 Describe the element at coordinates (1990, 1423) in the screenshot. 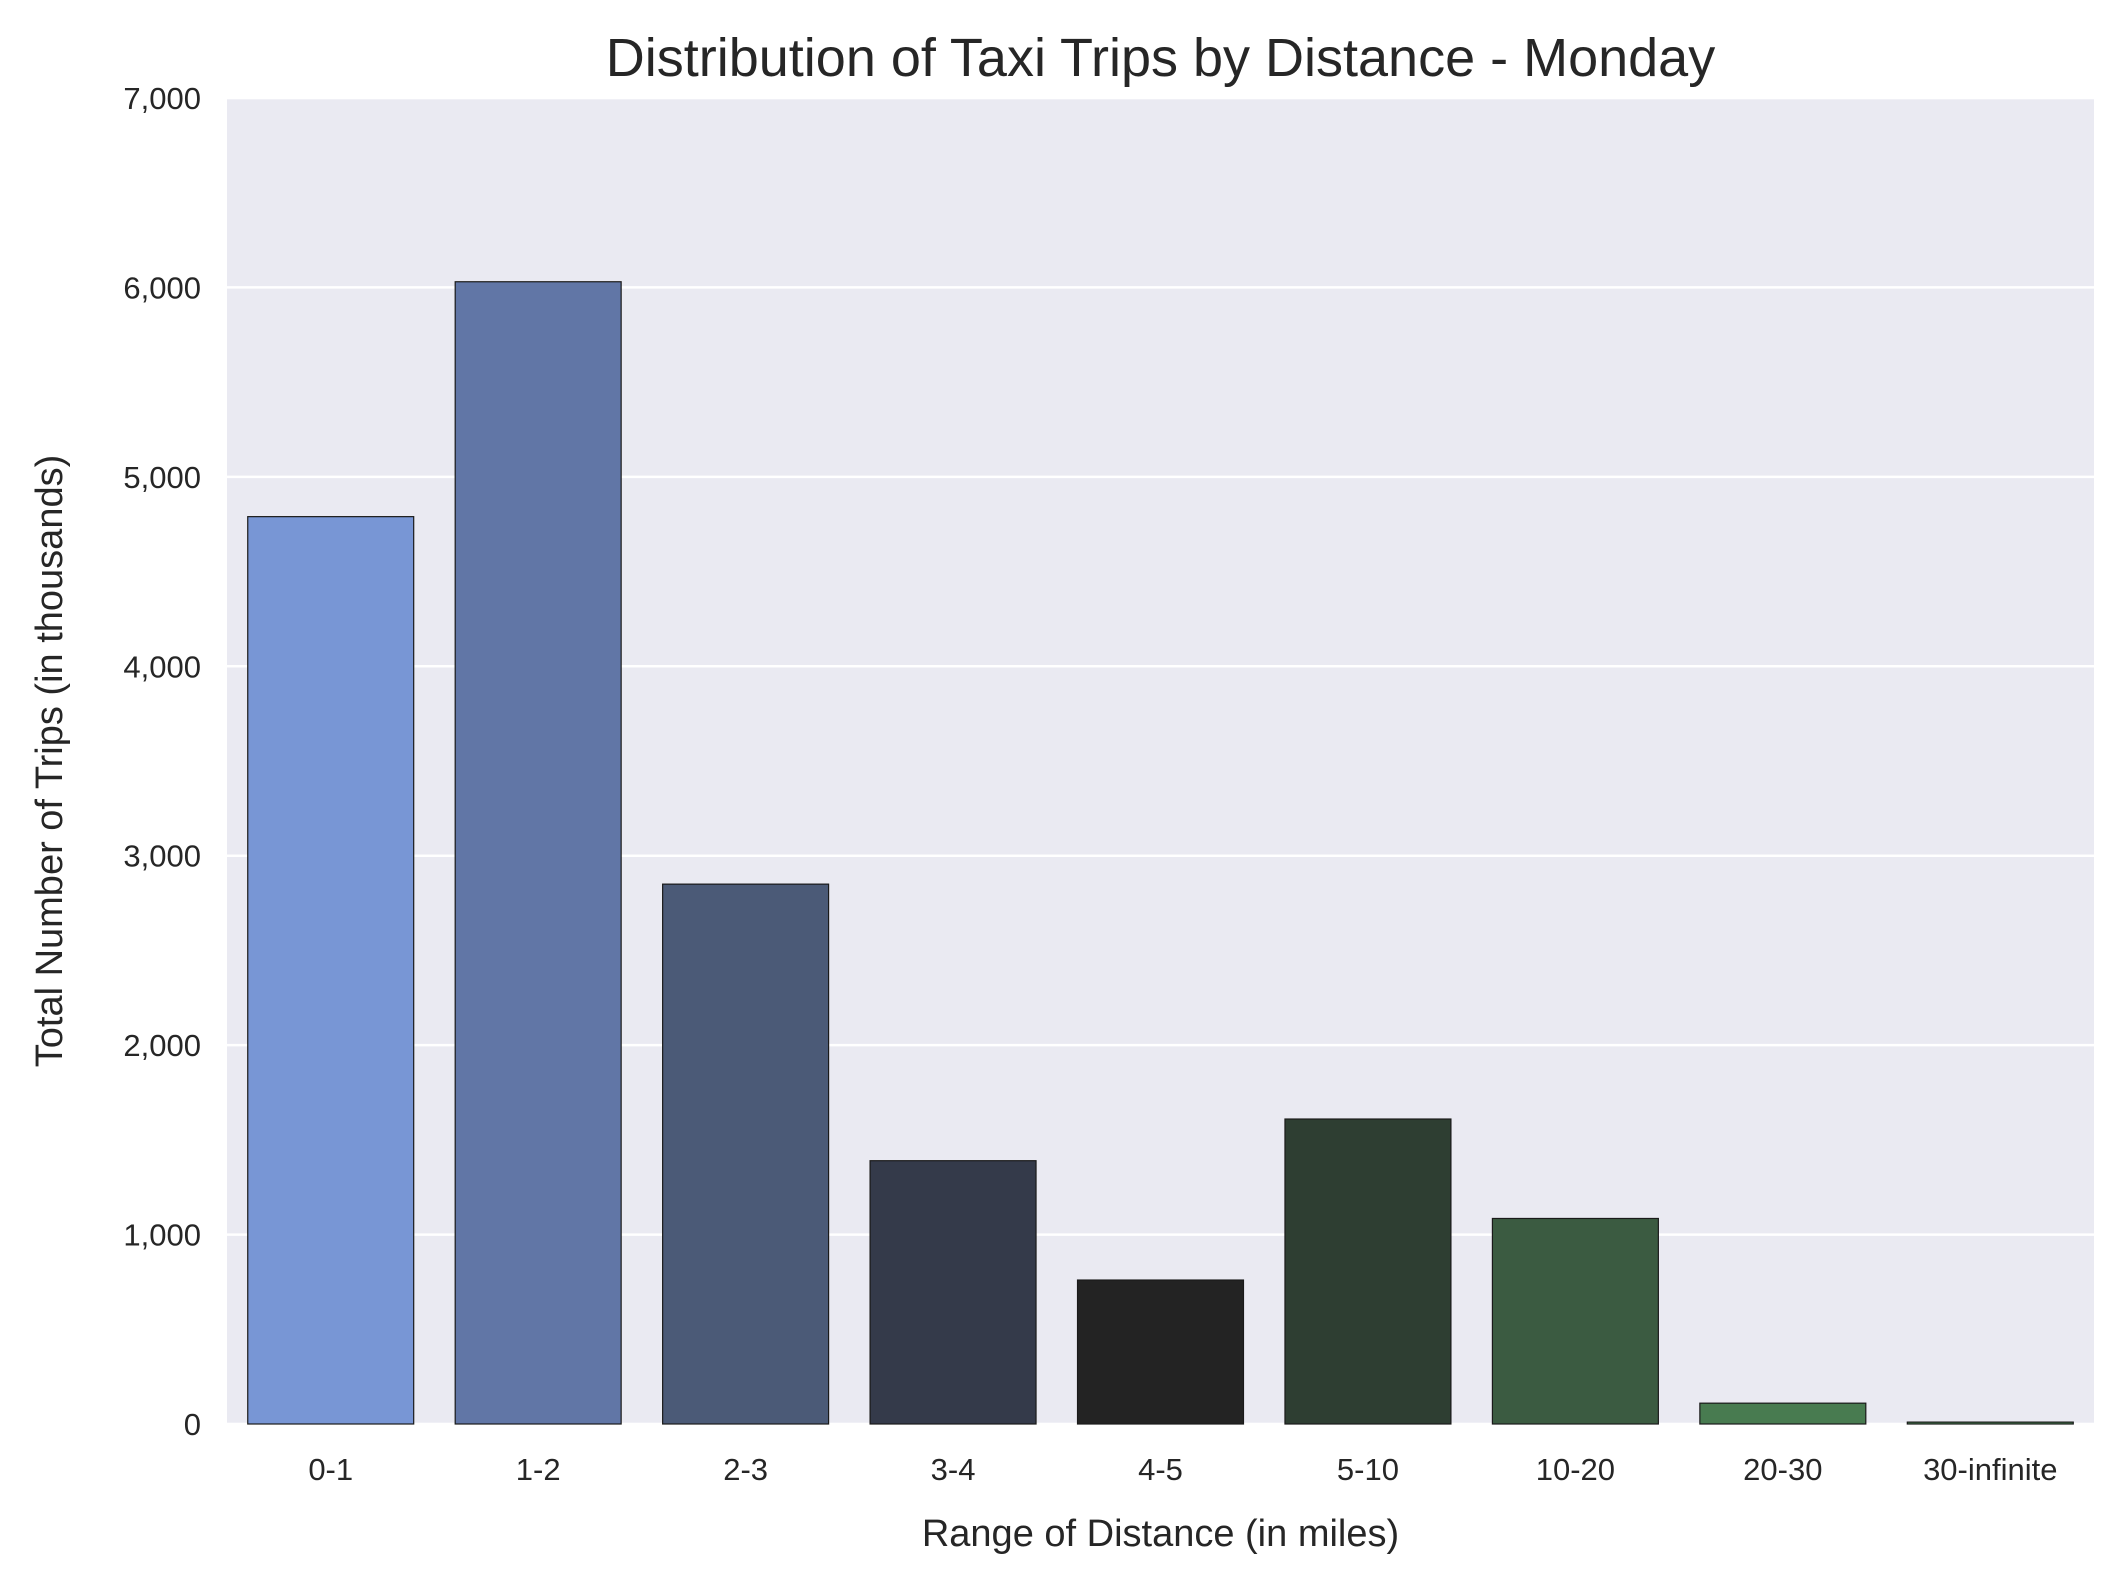

I see `bar-30-infinite` at that location.